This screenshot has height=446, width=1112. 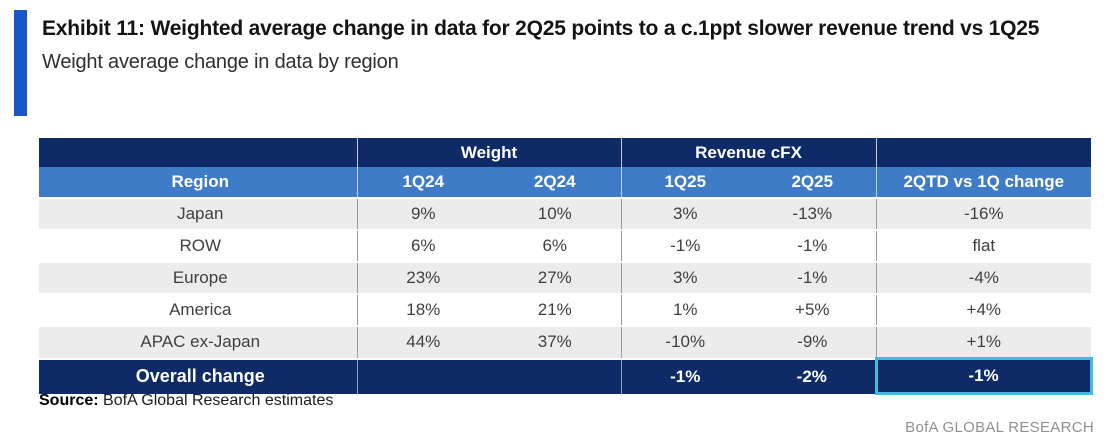 What do you see at coordinates (983, 342) in the screenshot?
I see `value-cell: +1%` at bounding box center [983, 342].